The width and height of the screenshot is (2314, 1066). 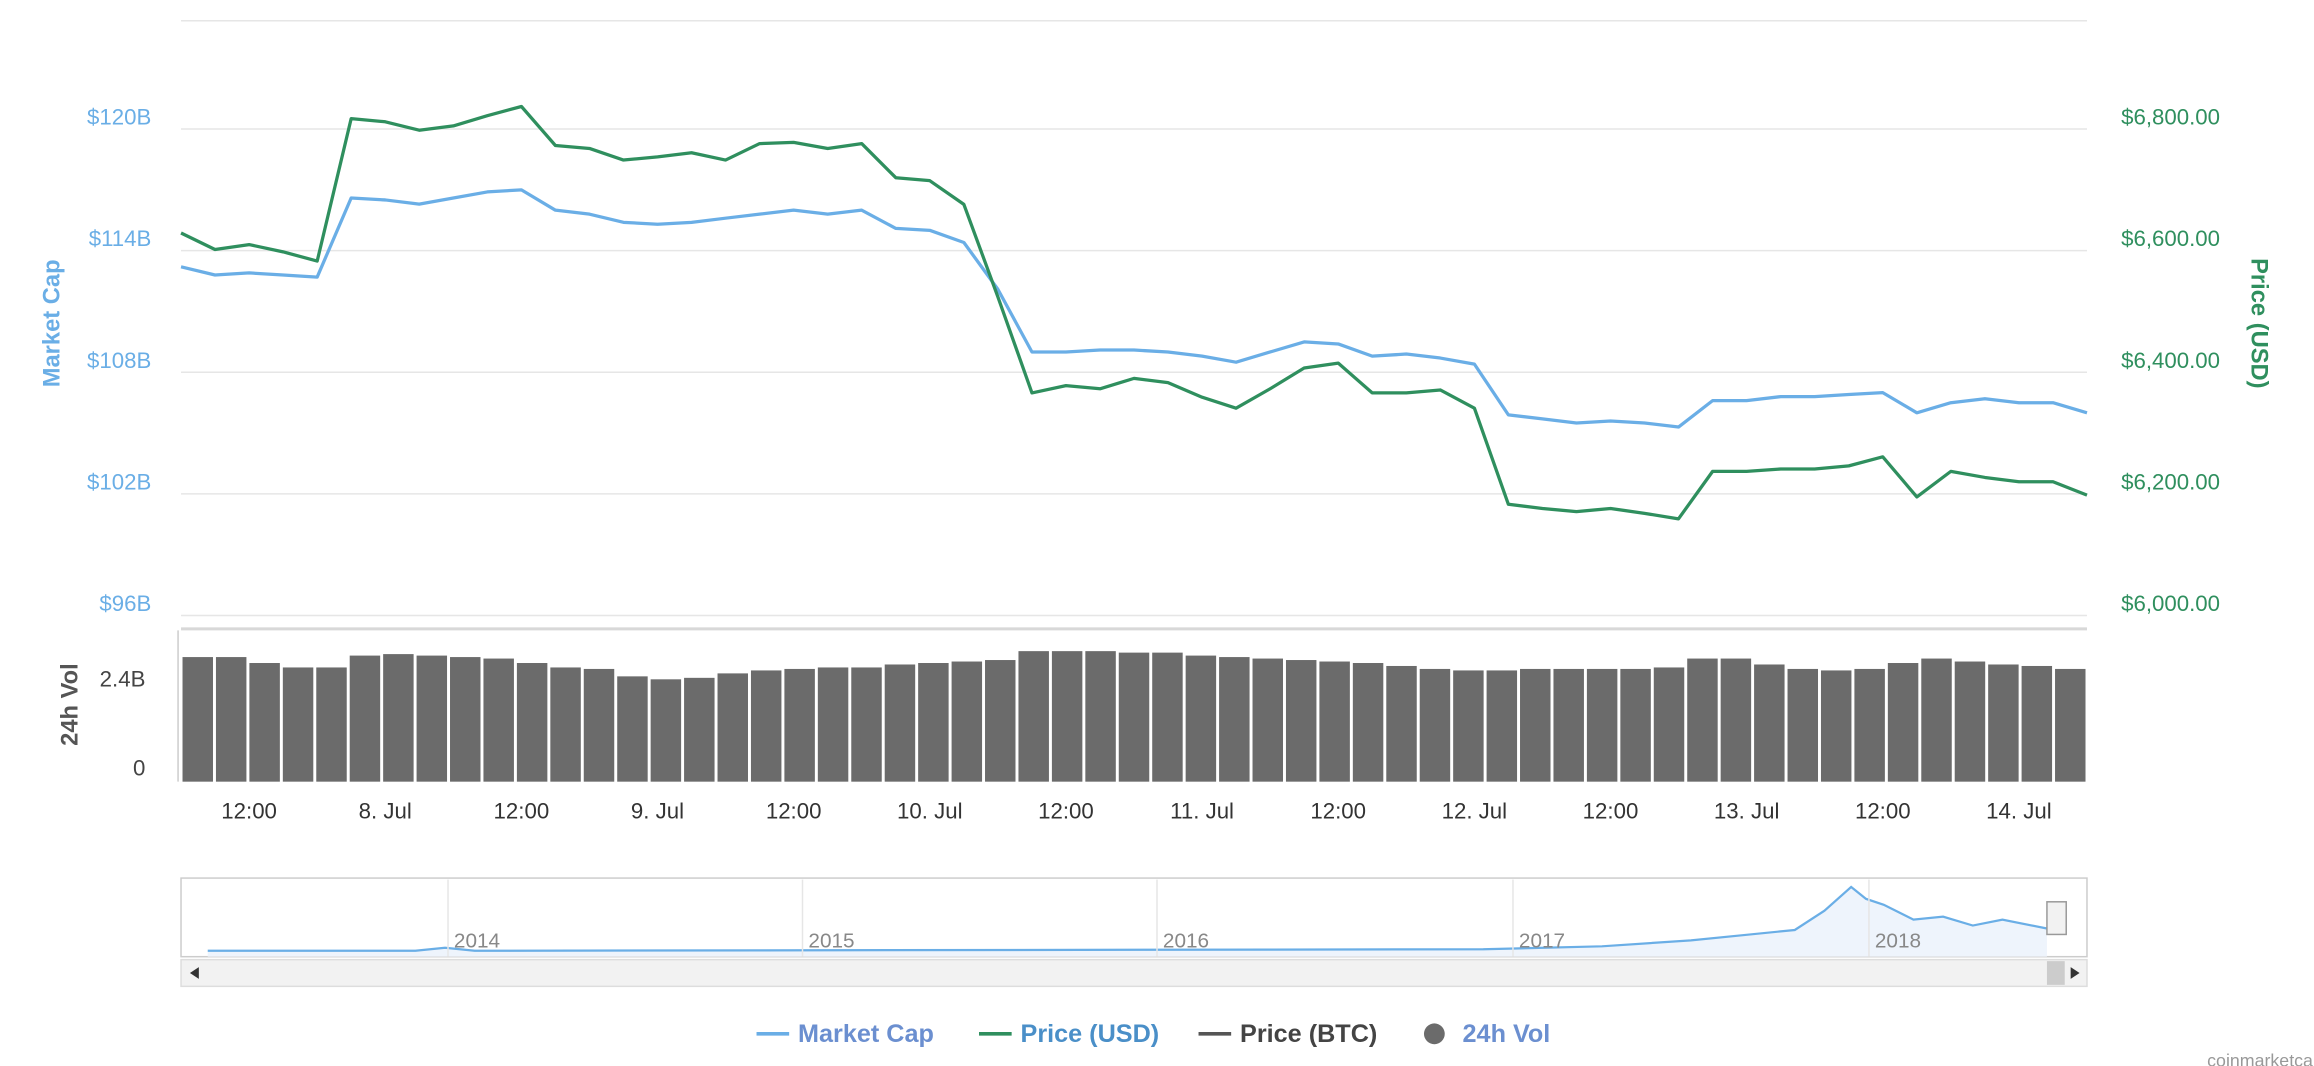 What do you see at coordinates (1090, 1034) in the screenshot?
I see `legend-label: Price (USD)` at bounding box center [1090, 1034].